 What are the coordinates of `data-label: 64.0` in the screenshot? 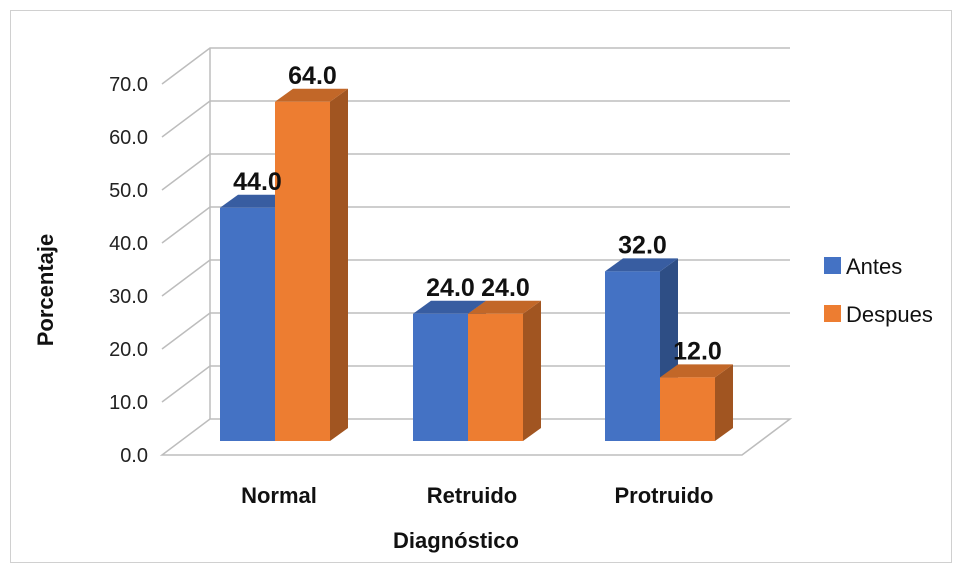 It's located at (312, 76).